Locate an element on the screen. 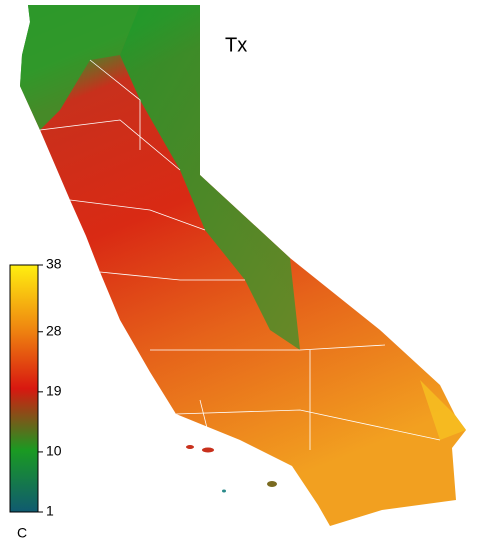 This screenshot has width=502, height=557. colorbar-tick-label: 1 is located at coordinates (50, 511).